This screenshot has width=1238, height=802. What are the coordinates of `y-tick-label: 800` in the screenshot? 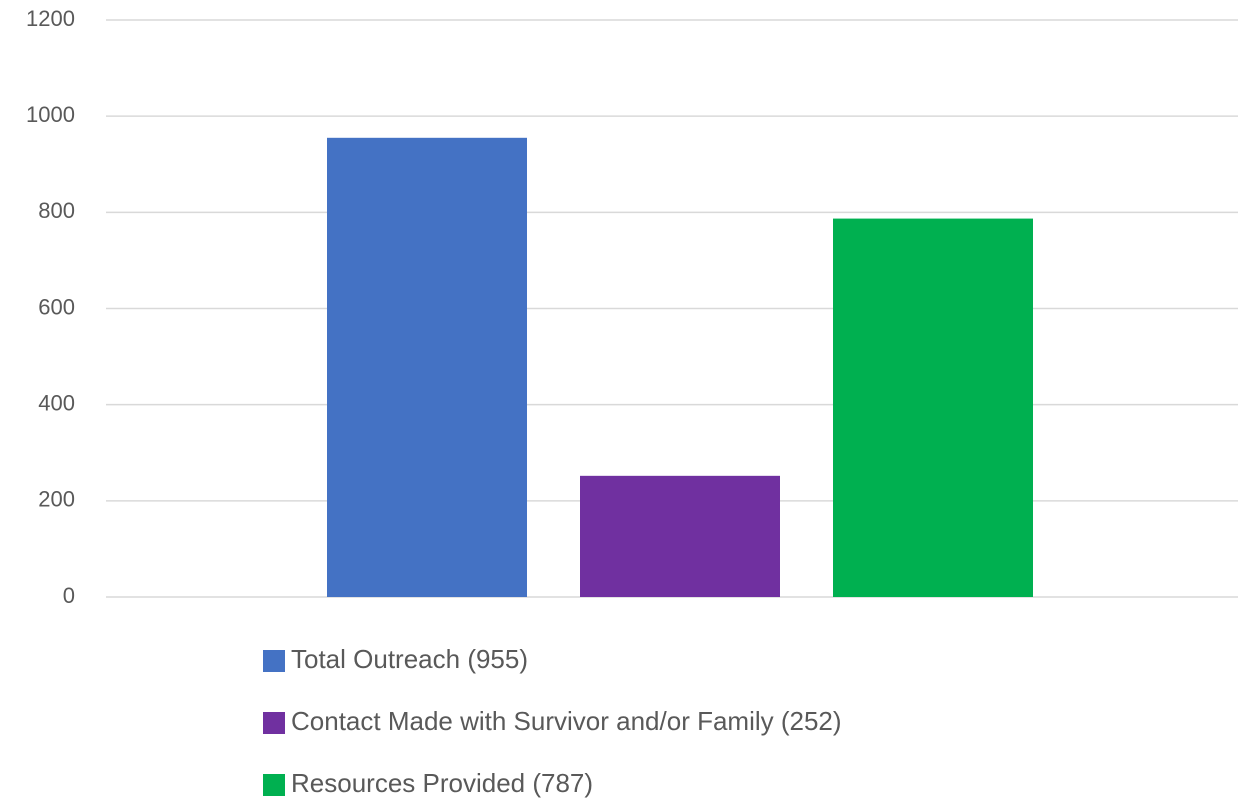 It's located at (56, 210).